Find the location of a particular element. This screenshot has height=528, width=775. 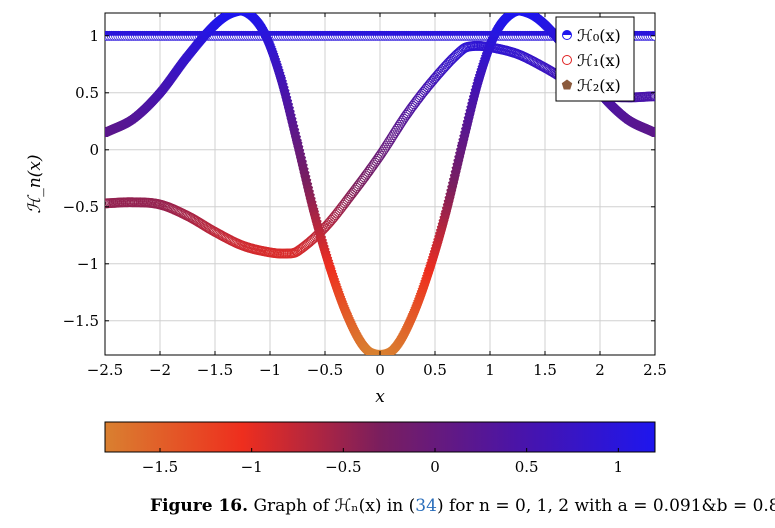

y-tick-label: 1 is located at coordinates (94, 36).